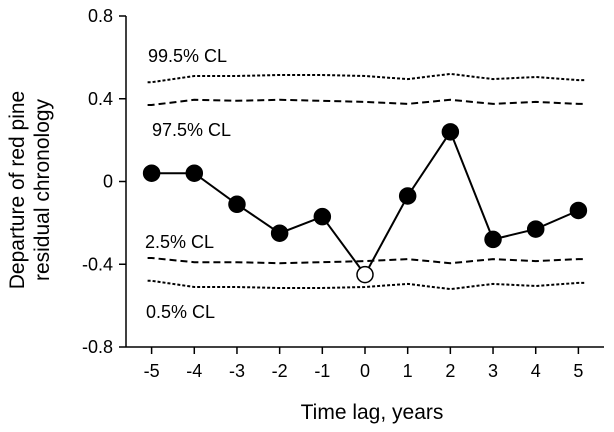 This screenshot has width=614, height=432. Describe the element at coordinates (191, 130) in the screenshot. I see `cl-label-97-5: 97.5% CL` at that location.